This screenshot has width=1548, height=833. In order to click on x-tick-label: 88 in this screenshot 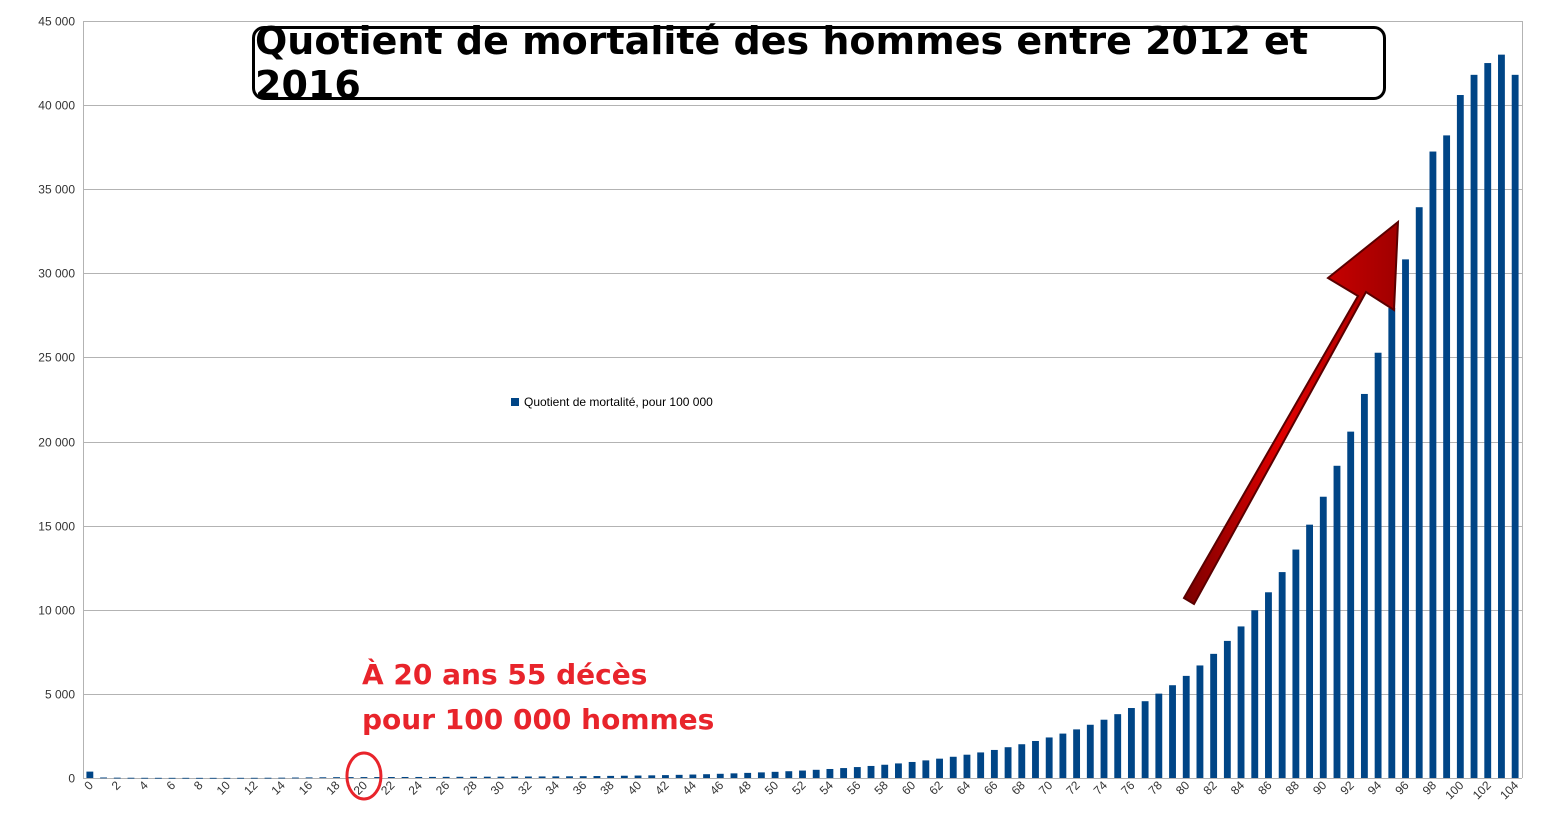, I will do `click(1293, 788)`.